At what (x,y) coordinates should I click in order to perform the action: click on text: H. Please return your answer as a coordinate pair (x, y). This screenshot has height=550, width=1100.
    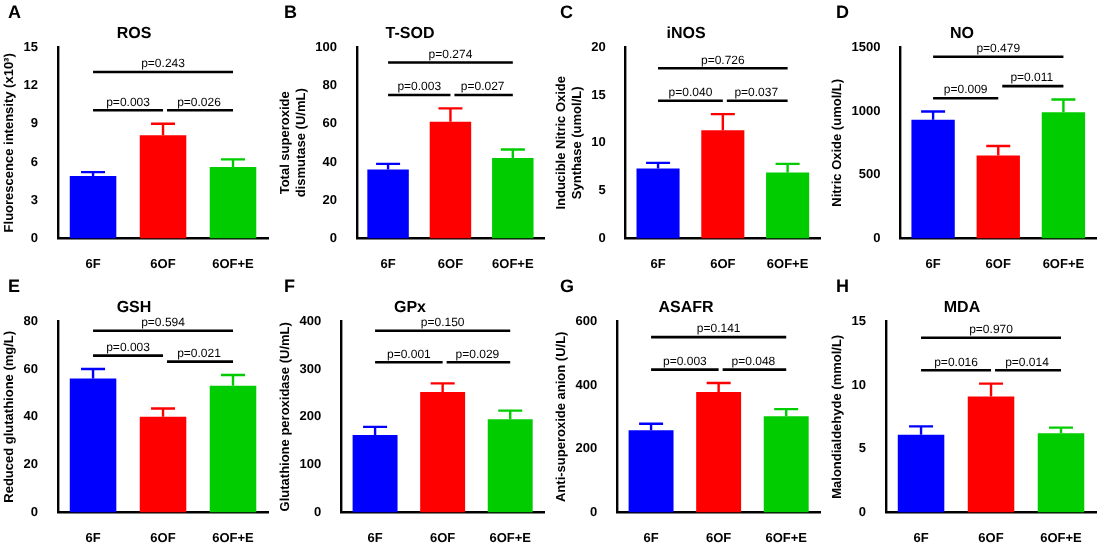
    Looking at the image, I should click on (842, 285).